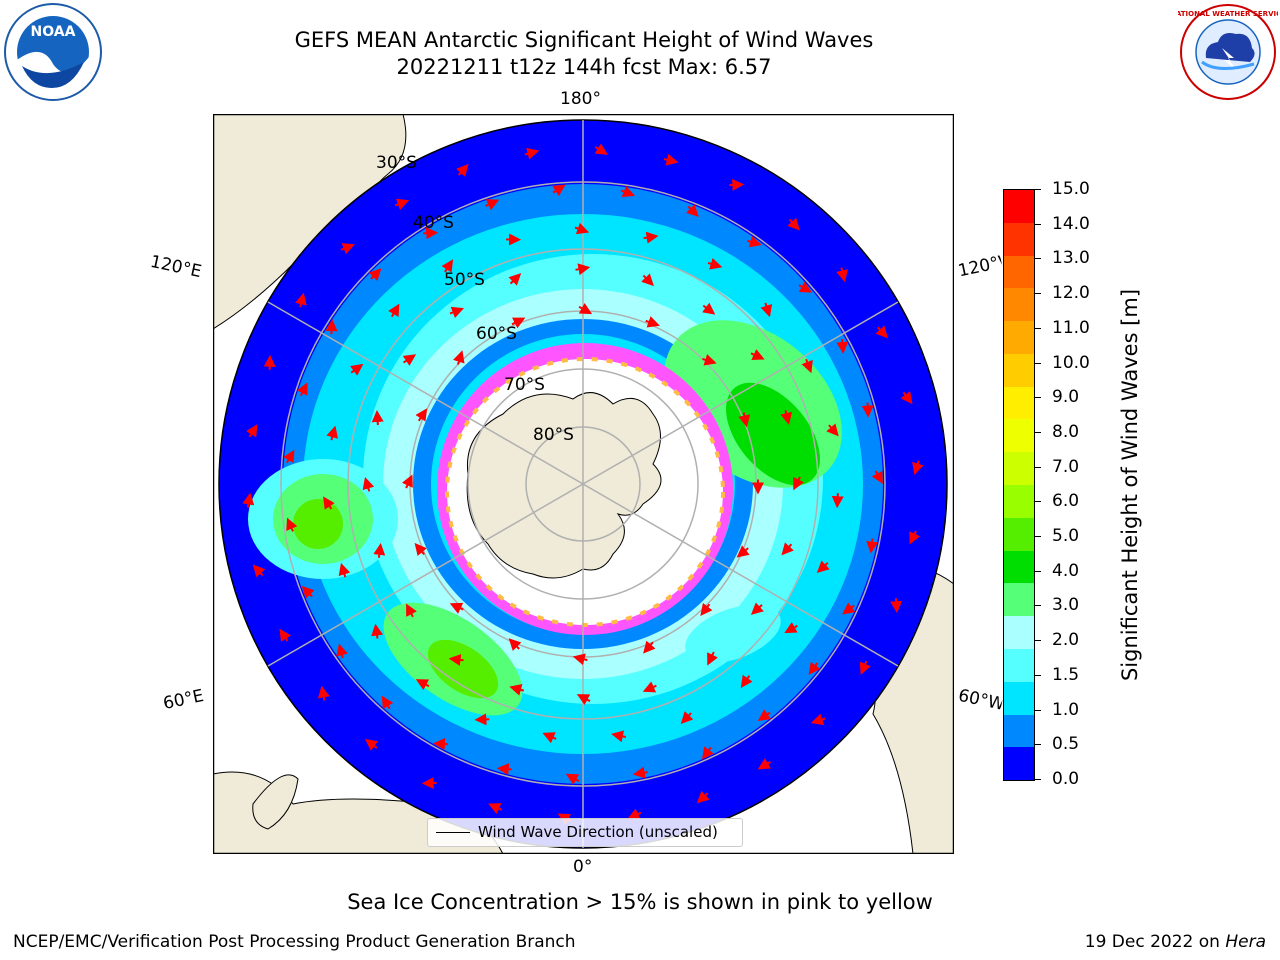  Describe the element at coordinates (1066, 570) in the screenshot. I see `colorbar-tick-label: 4.0` at that location.